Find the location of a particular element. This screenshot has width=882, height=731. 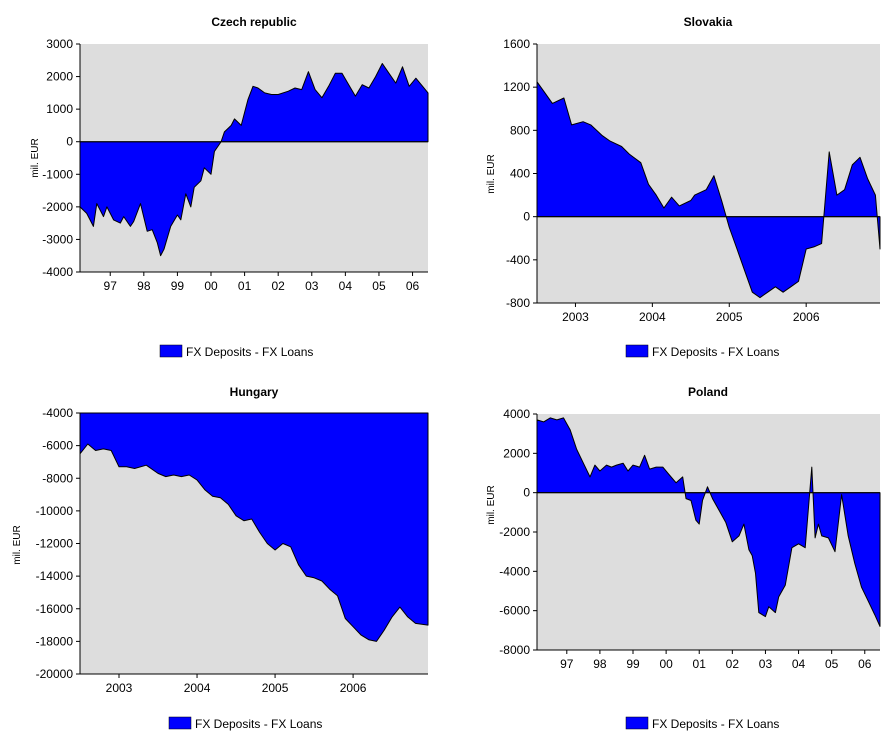

y-tick-label: -18000 is located at coordinates (55, 641).